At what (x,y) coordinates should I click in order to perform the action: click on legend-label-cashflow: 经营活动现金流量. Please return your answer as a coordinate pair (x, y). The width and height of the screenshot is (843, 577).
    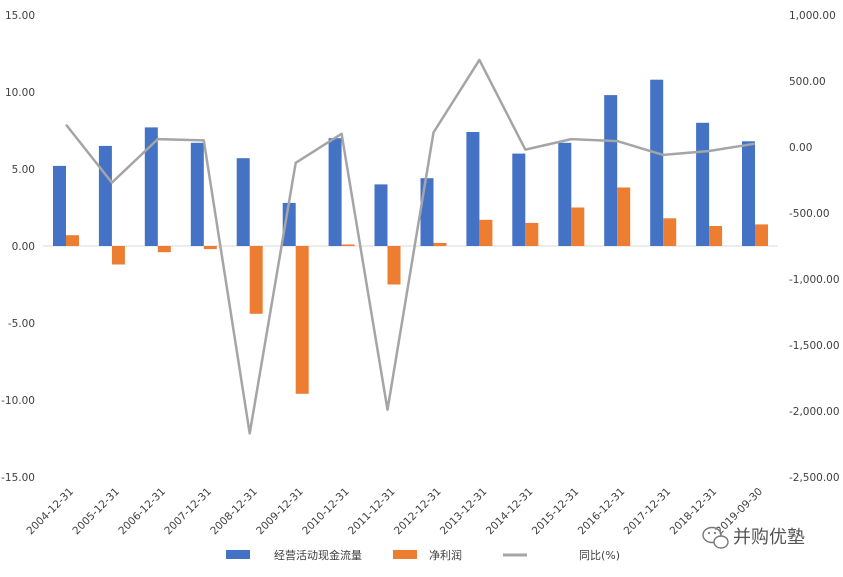
    Looking at the image, I should click on (318, 555).